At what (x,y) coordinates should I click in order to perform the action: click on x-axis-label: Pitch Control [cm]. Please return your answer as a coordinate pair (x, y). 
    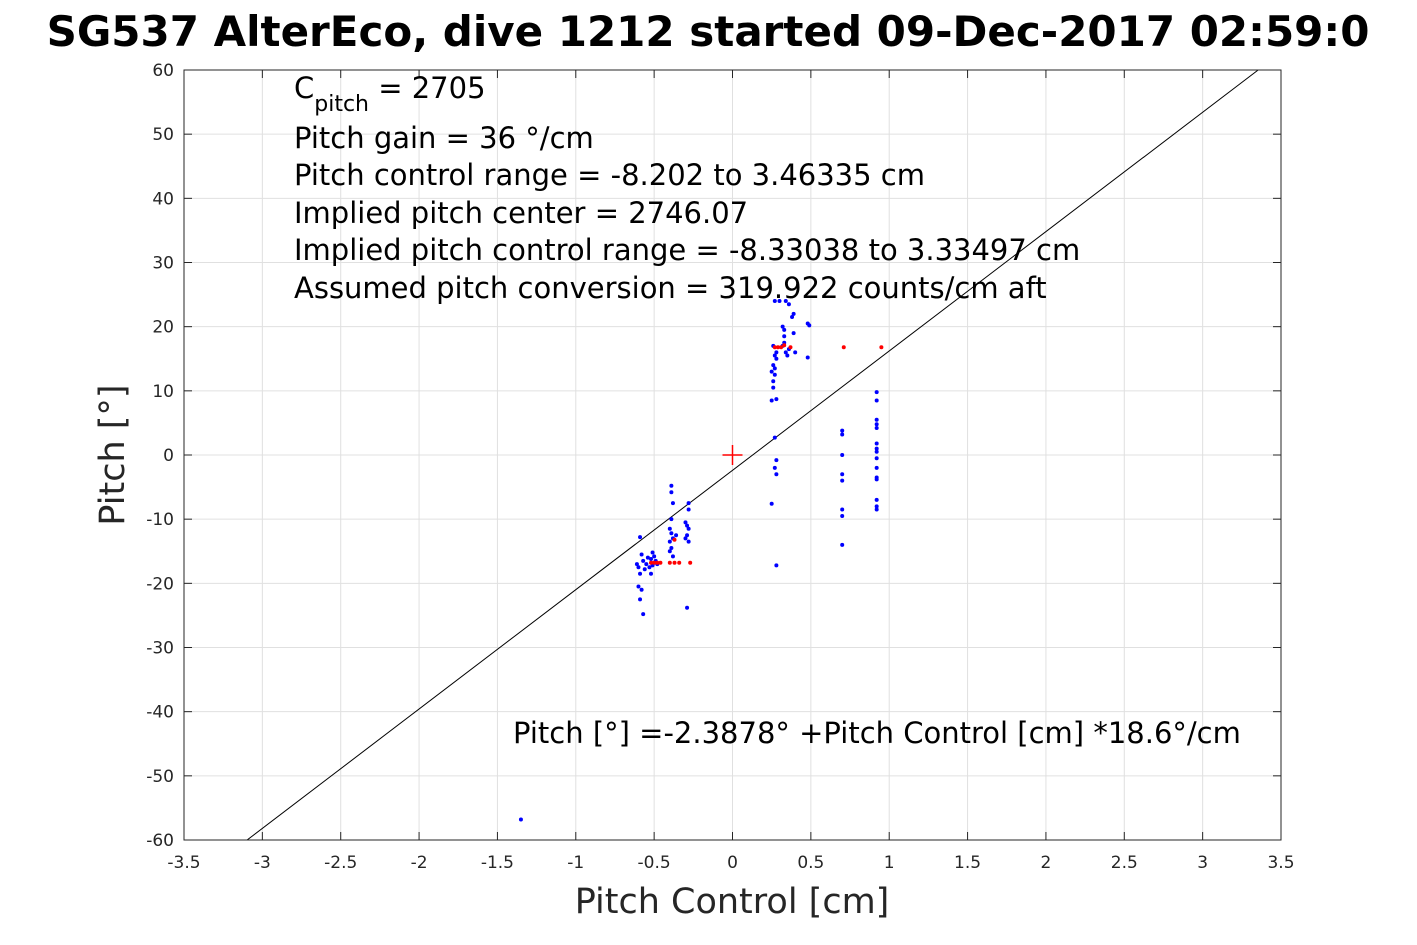
    Looking at the image, I should click on (732, 902).